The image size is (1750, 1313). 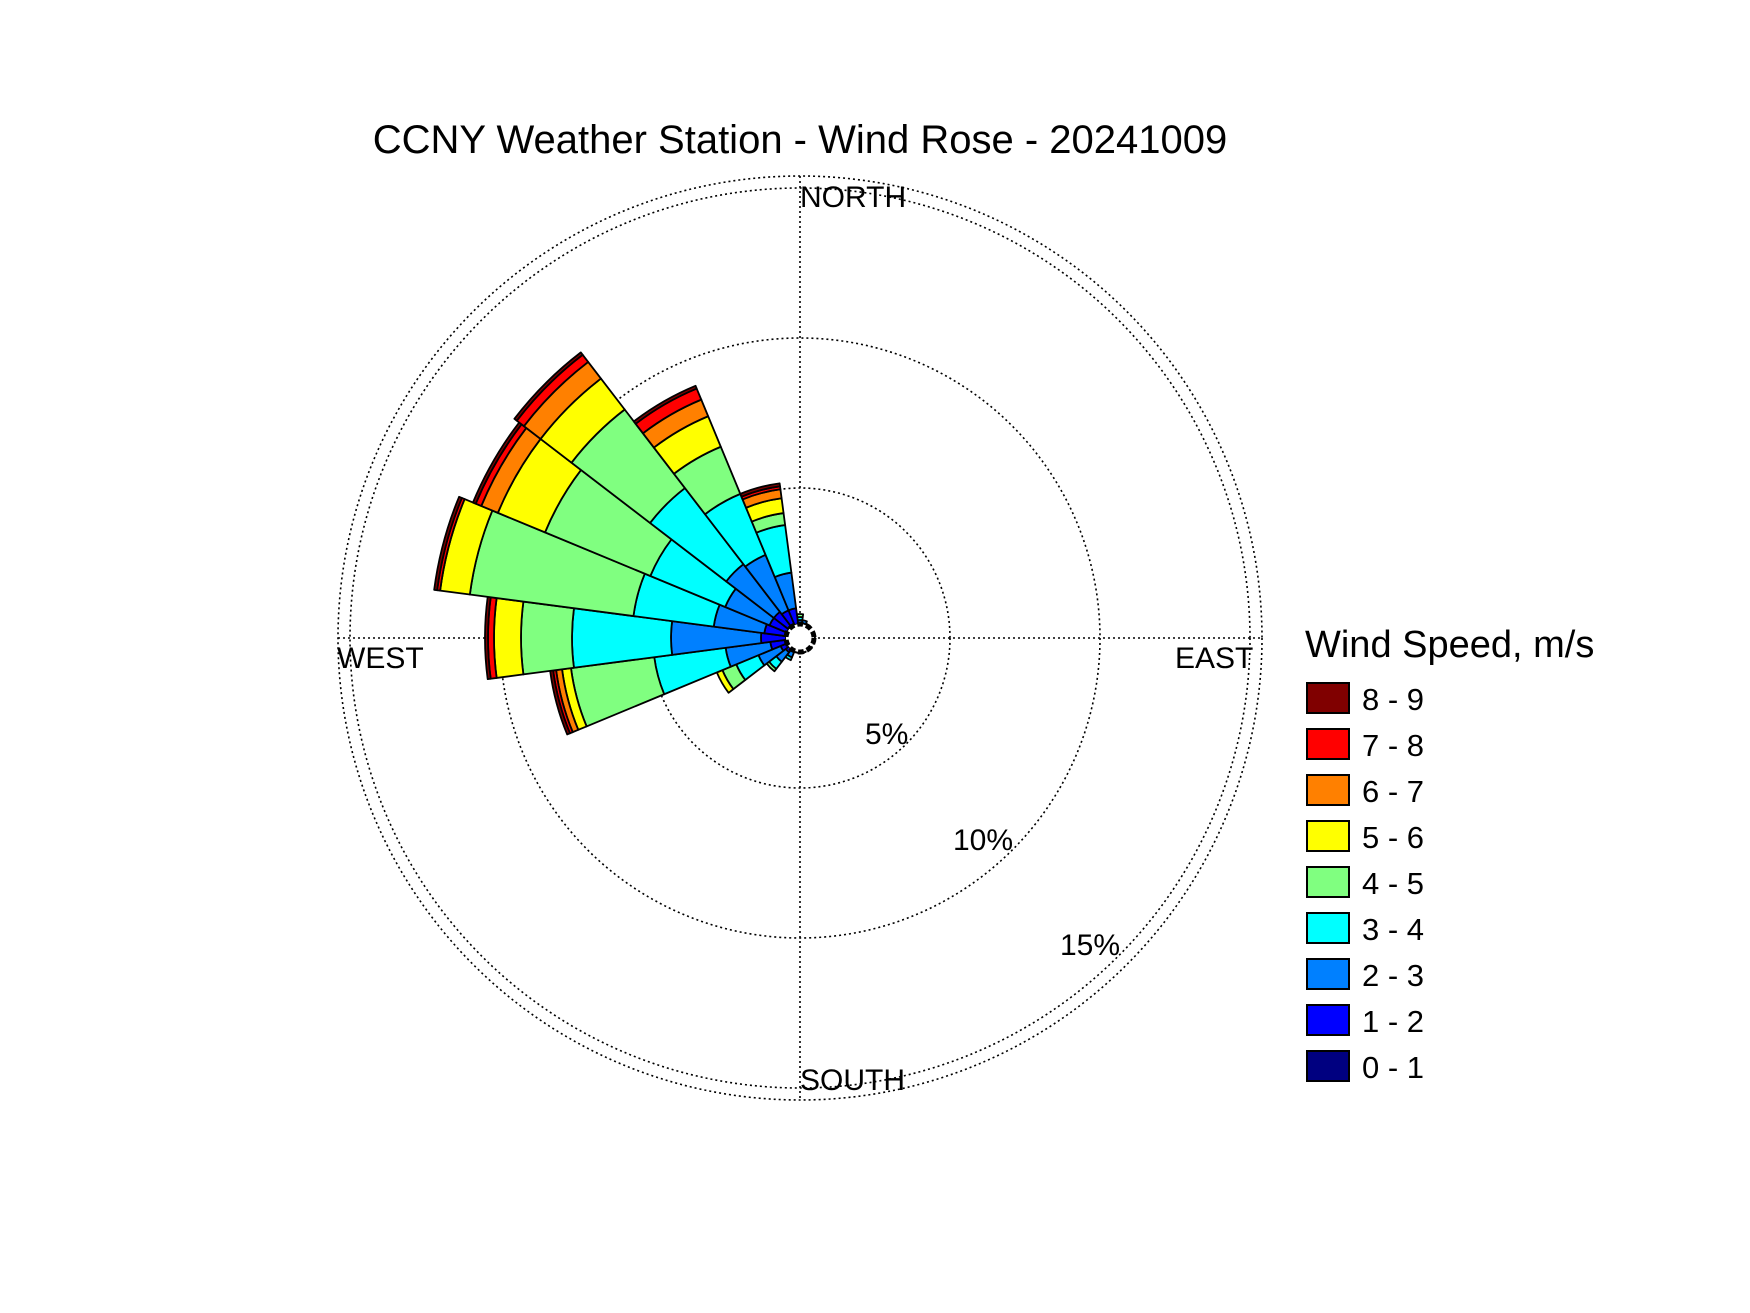 What do you see at coordinates (853, 197) in the screenshot?
I see `compass-label-north: NORTH` at bounding box center [853, 197].